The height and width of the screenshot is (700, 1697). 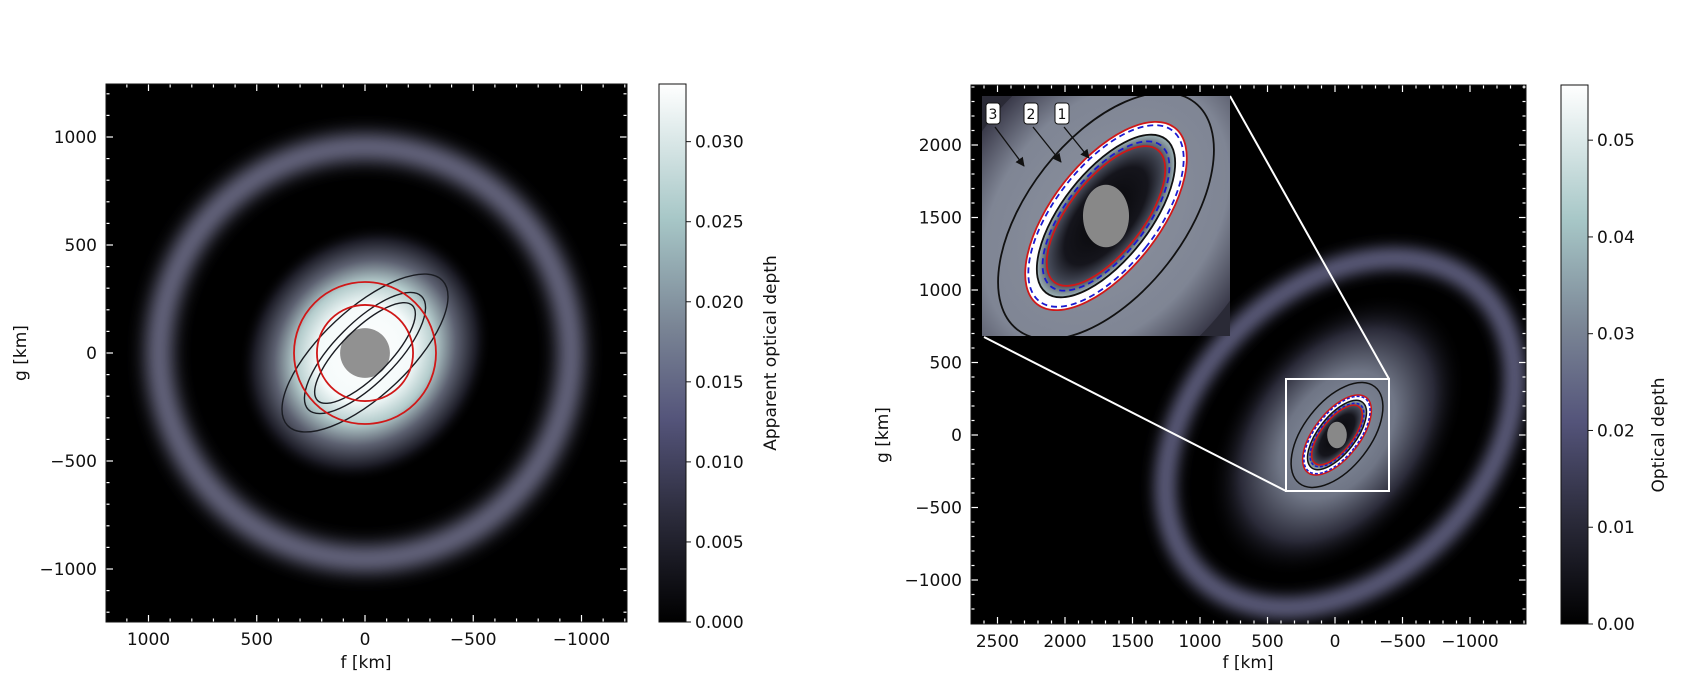 I want to click on left-colorbar-tick-label: 0.030, so click(x=719, y=143).